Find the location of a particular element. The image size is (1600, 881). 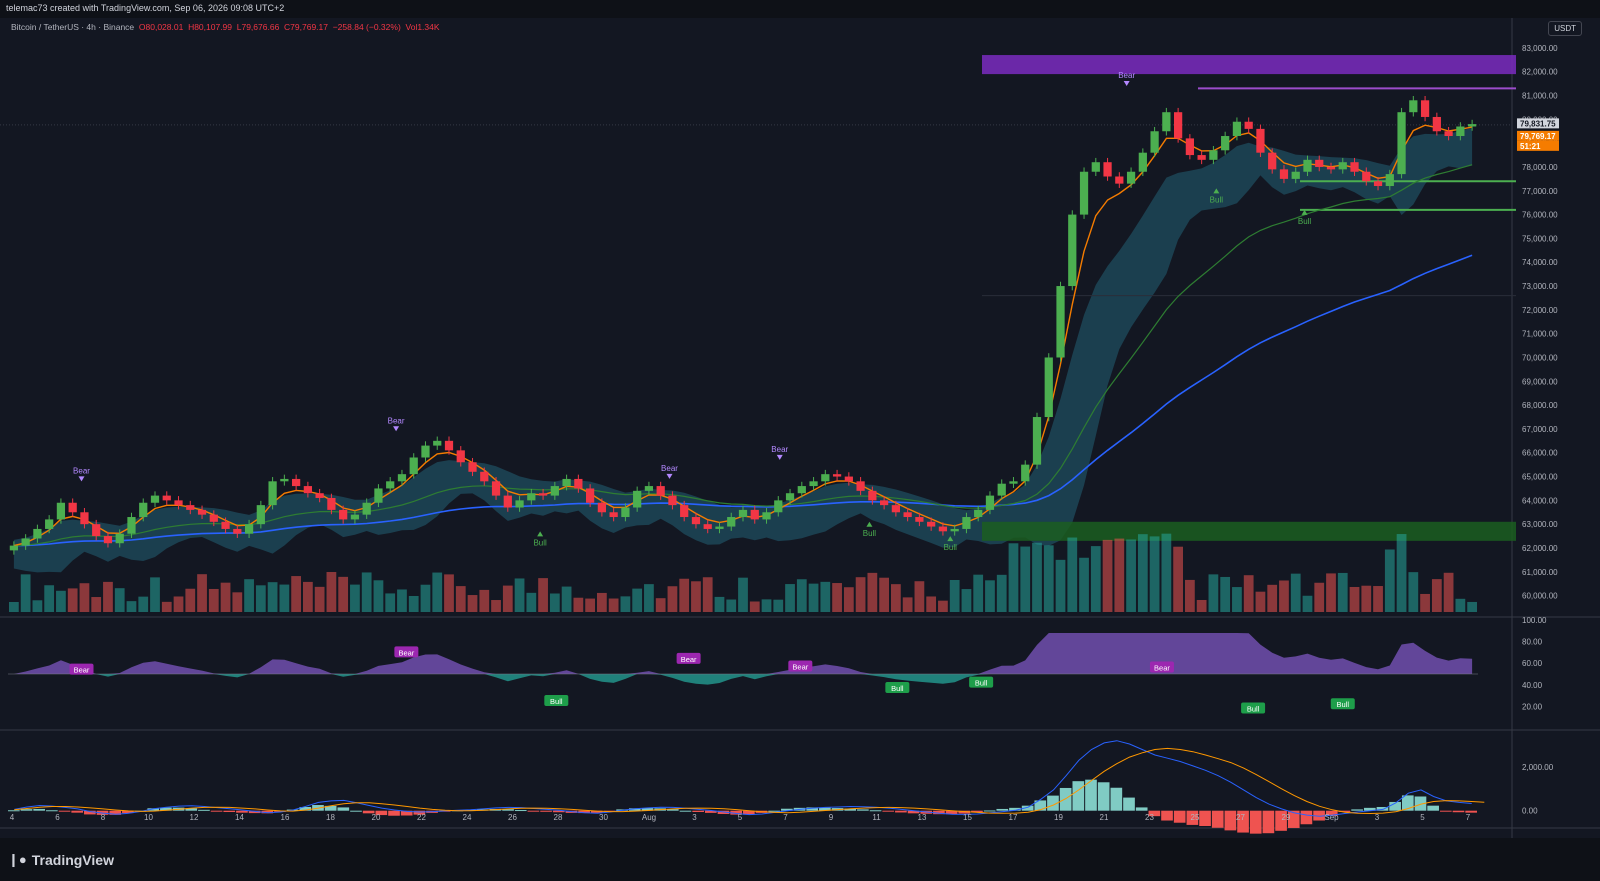

time-tick-label: 25 is located at coordinates (1195, 817).